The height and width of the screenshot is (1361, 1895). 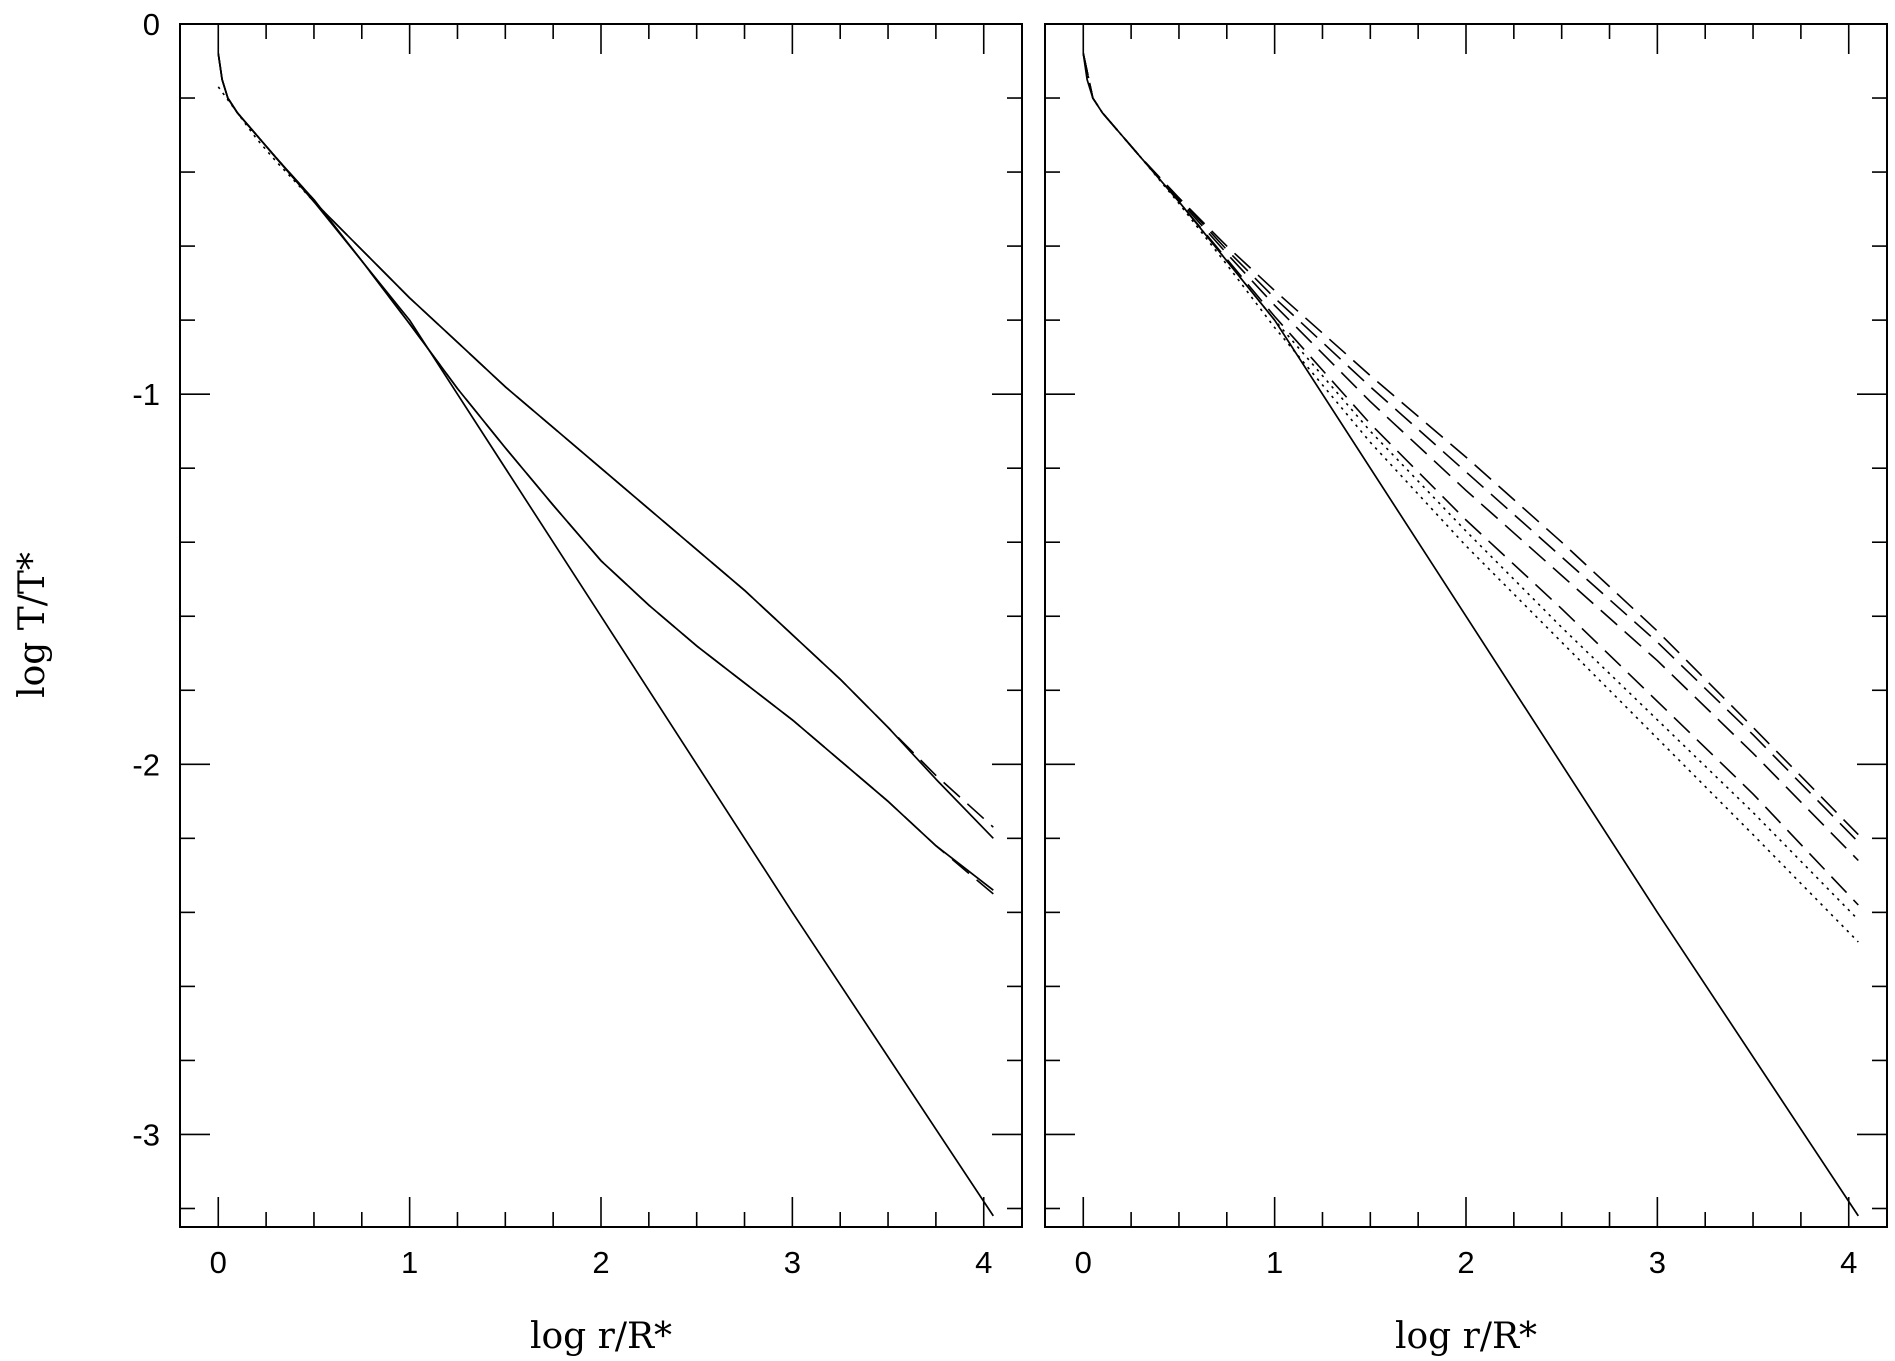 What do you see at coordinates (146, 764) in the screenshot?
I see `left-y-tick-label: -2` at bounding box center [146, 764].